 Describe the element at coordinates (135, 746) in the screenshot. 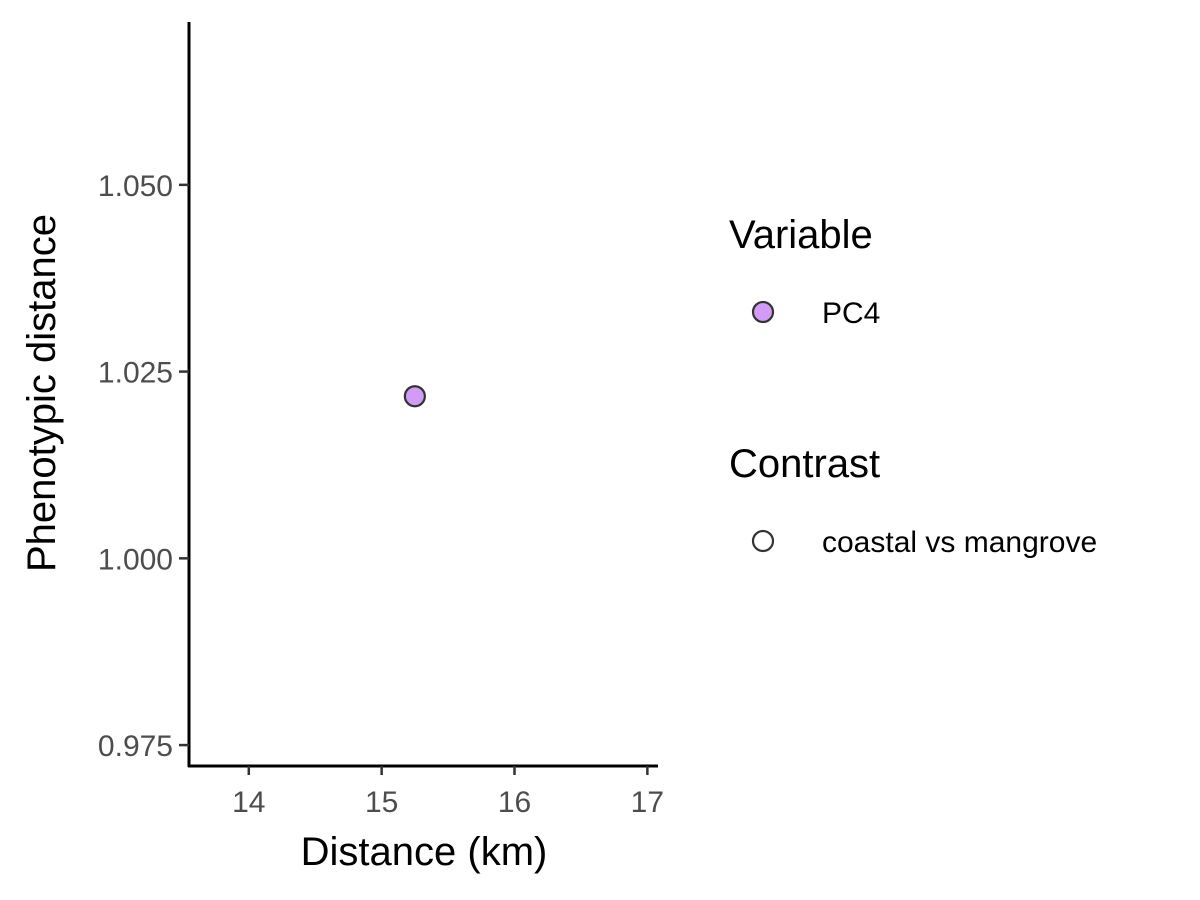

I see `y-tick-label: 0.975` at that location.